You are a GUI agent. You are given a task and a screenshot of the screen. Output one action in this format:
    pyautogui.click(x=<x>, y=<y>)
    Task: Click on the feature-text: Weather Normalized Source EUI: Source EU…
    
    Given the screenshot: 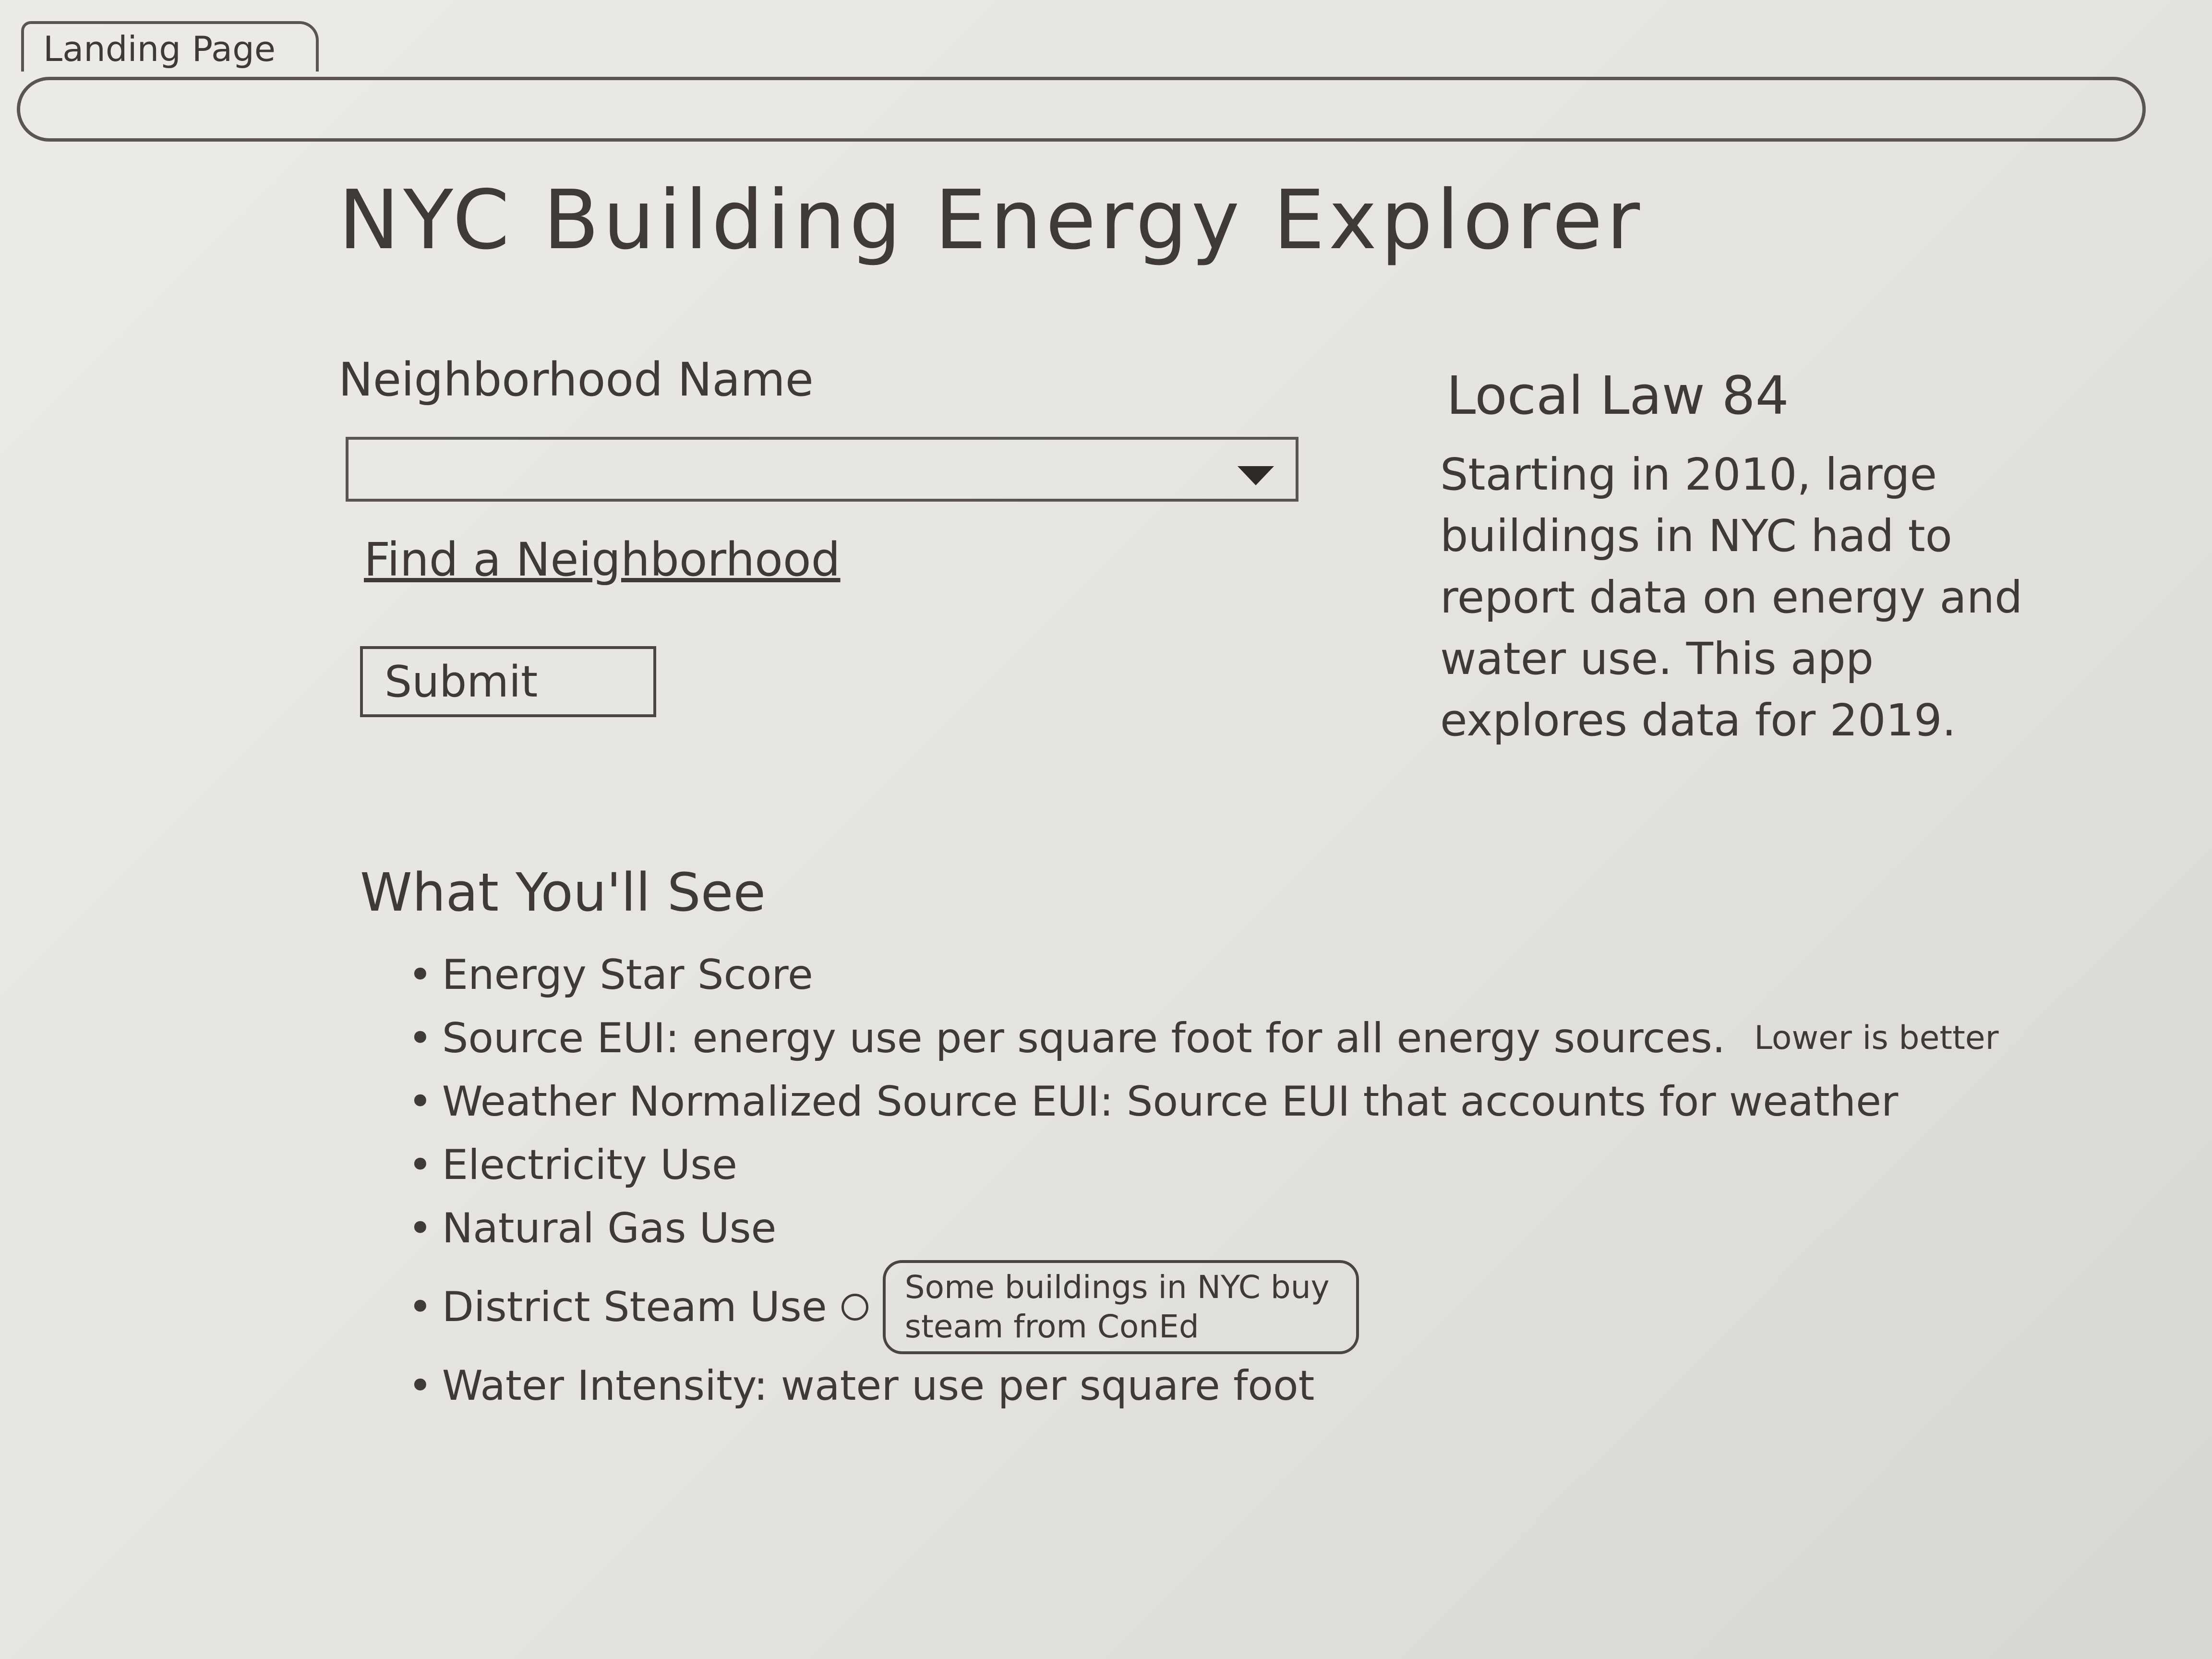 What is the action you would take?
    pyautogui.click(x=1170, y=1102)
    